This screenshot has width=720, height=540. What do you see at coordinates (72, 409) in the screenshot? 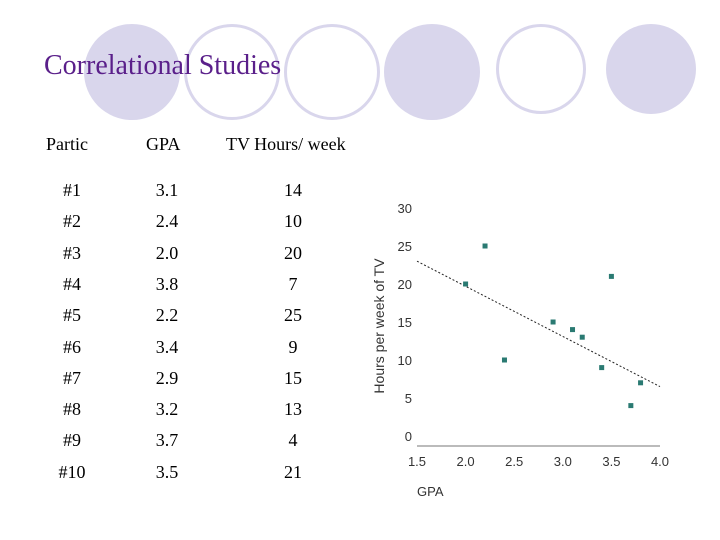
I see `table-cell-partic: #8` at bounding box center [72, 409].